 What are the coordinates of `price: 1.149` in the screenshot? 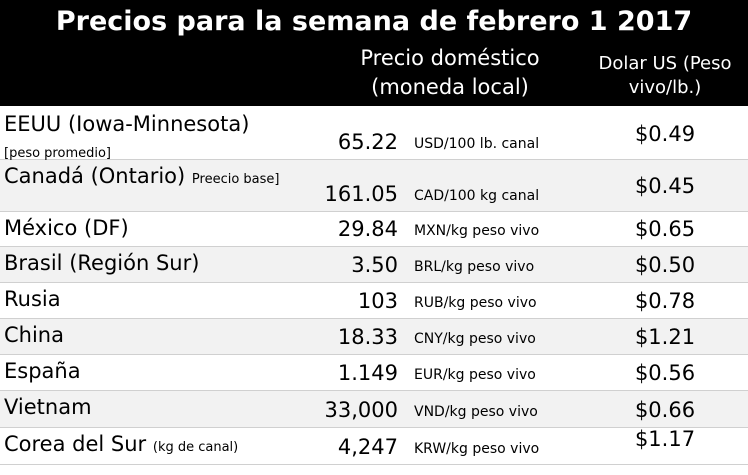 It's located at (367, 373).